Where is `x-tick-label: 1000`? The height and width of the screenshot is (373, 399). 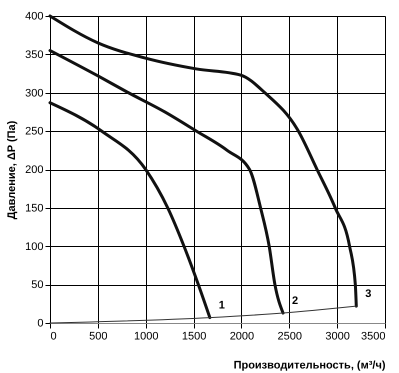
x-tick-label: 1000 is located at coordinates (146, 336).